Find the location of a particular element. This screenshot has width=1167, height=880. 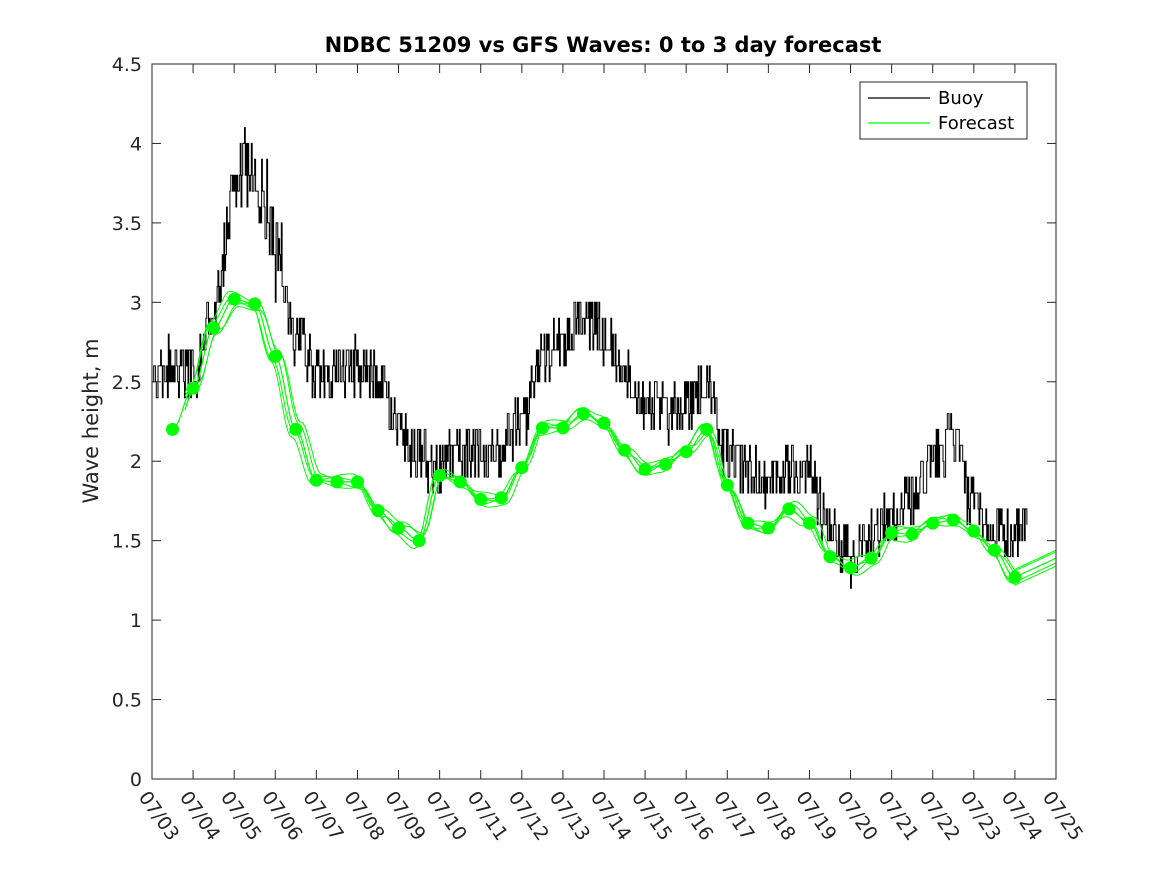

y-axis-label: Wave height, m is located at coordinates (91, 420).